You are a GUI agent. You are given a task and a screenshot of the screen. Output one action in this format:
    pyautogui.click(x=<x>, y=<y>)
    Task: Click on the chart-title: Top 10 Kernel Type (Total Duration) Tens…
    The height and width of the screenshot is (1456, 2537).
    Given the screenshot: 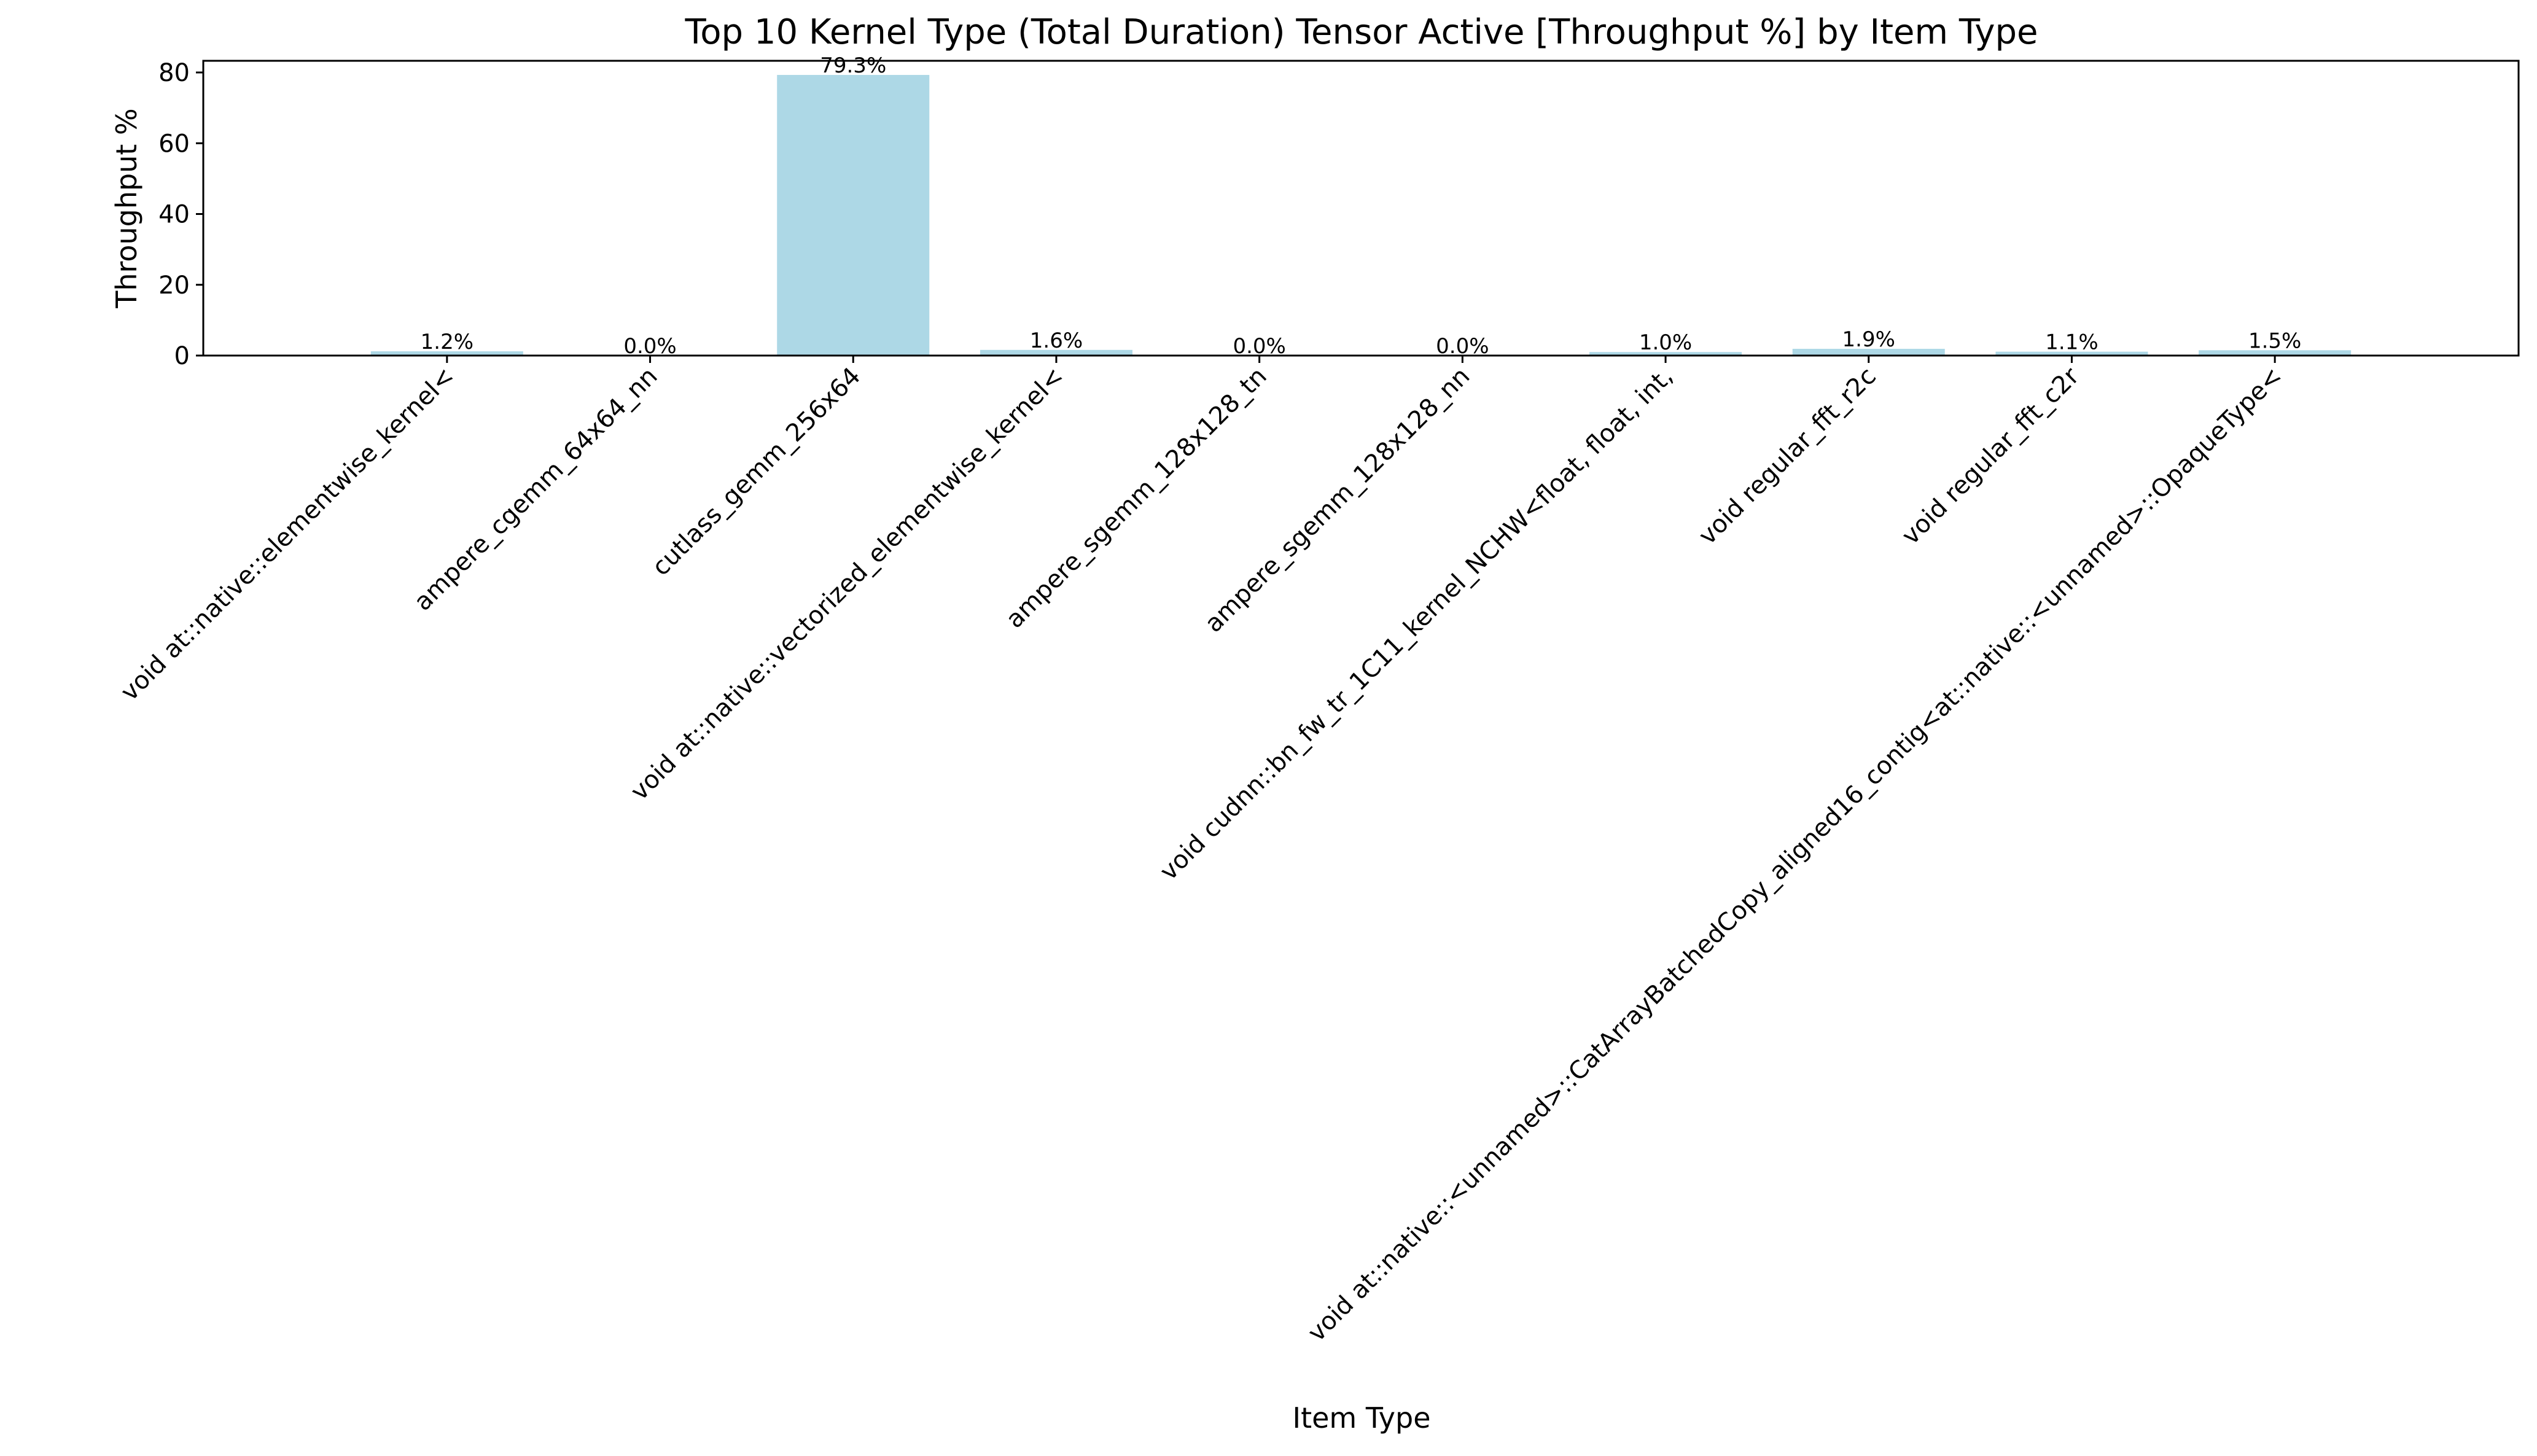 What is the action you would take?
    pyautogui.click(x=1361, y=32)
    